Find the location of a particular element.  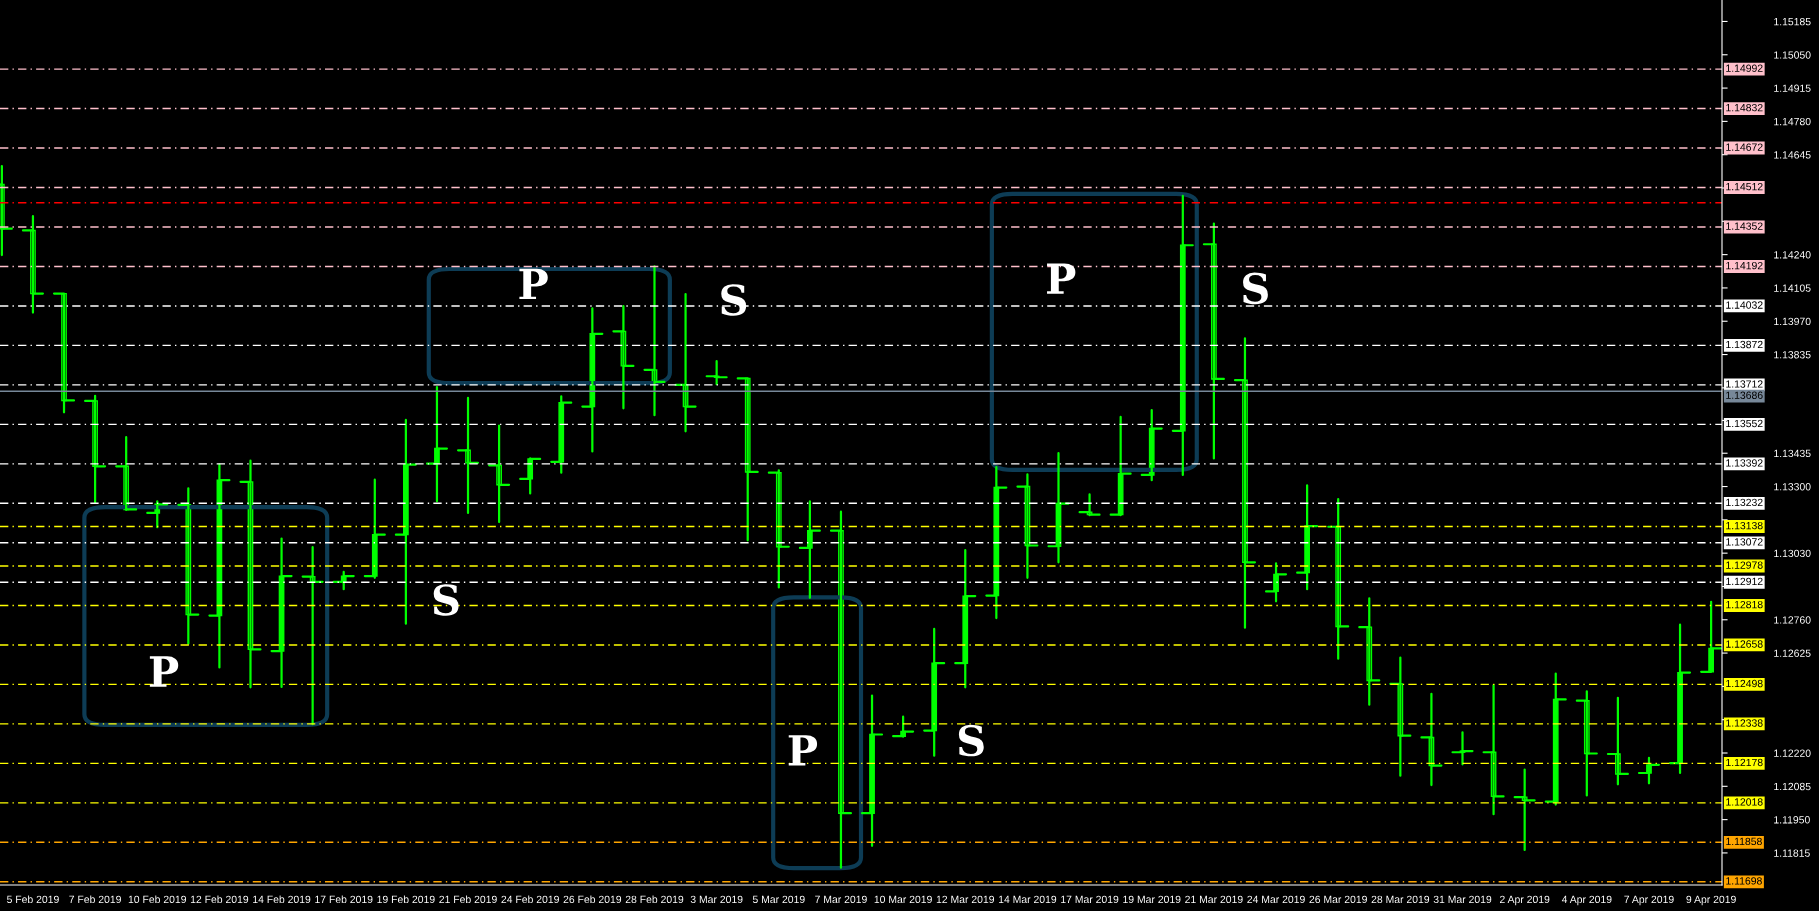

y-tick-label: 1.11815 is located at coordinates (1792, 853).